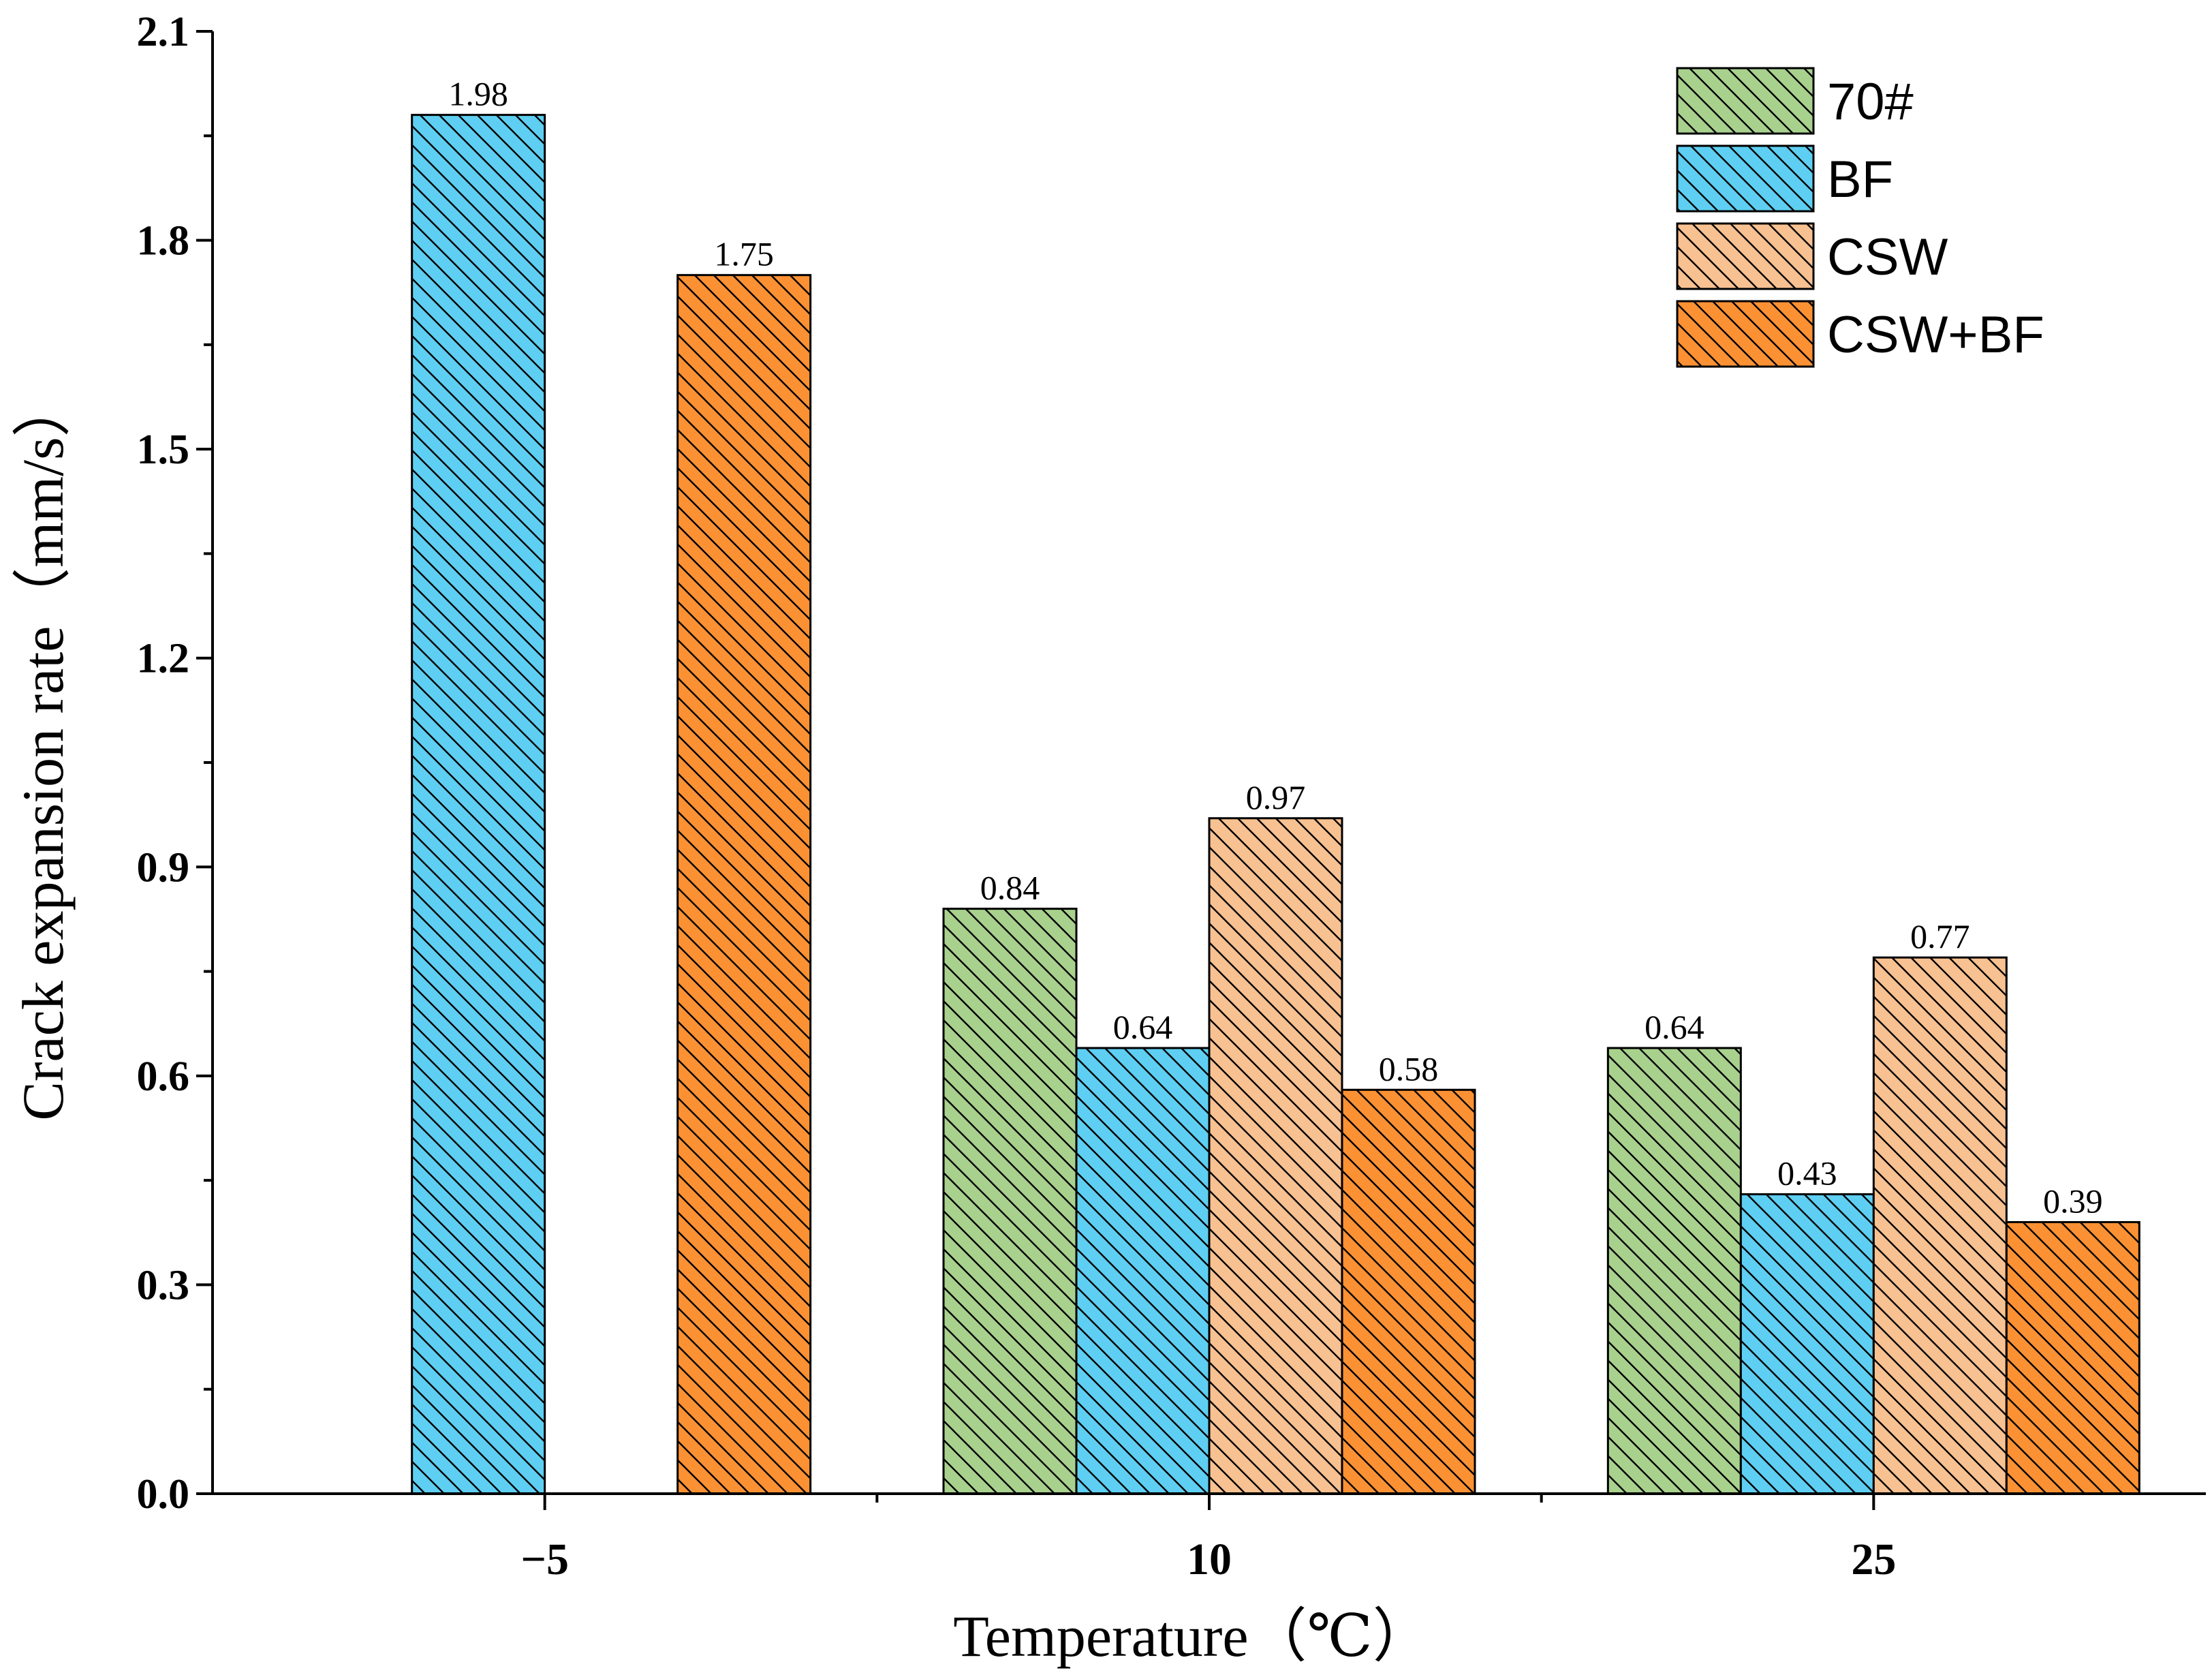 The image size is (2212, 1677). What do you see at coordinates (1209, 1559) in the screenshot?
I see `x-tick-label: 10` at bounding box center [1209, 1559].